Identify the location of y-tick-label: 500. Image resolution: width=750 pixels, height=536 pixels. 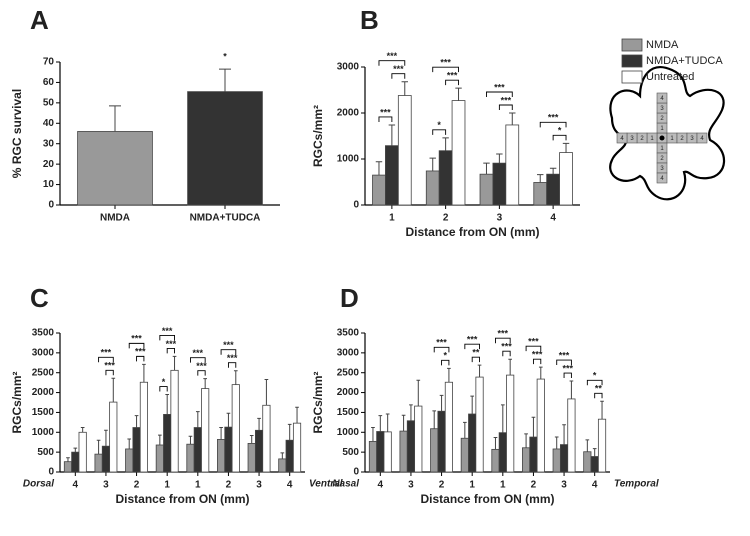
(350, 452).